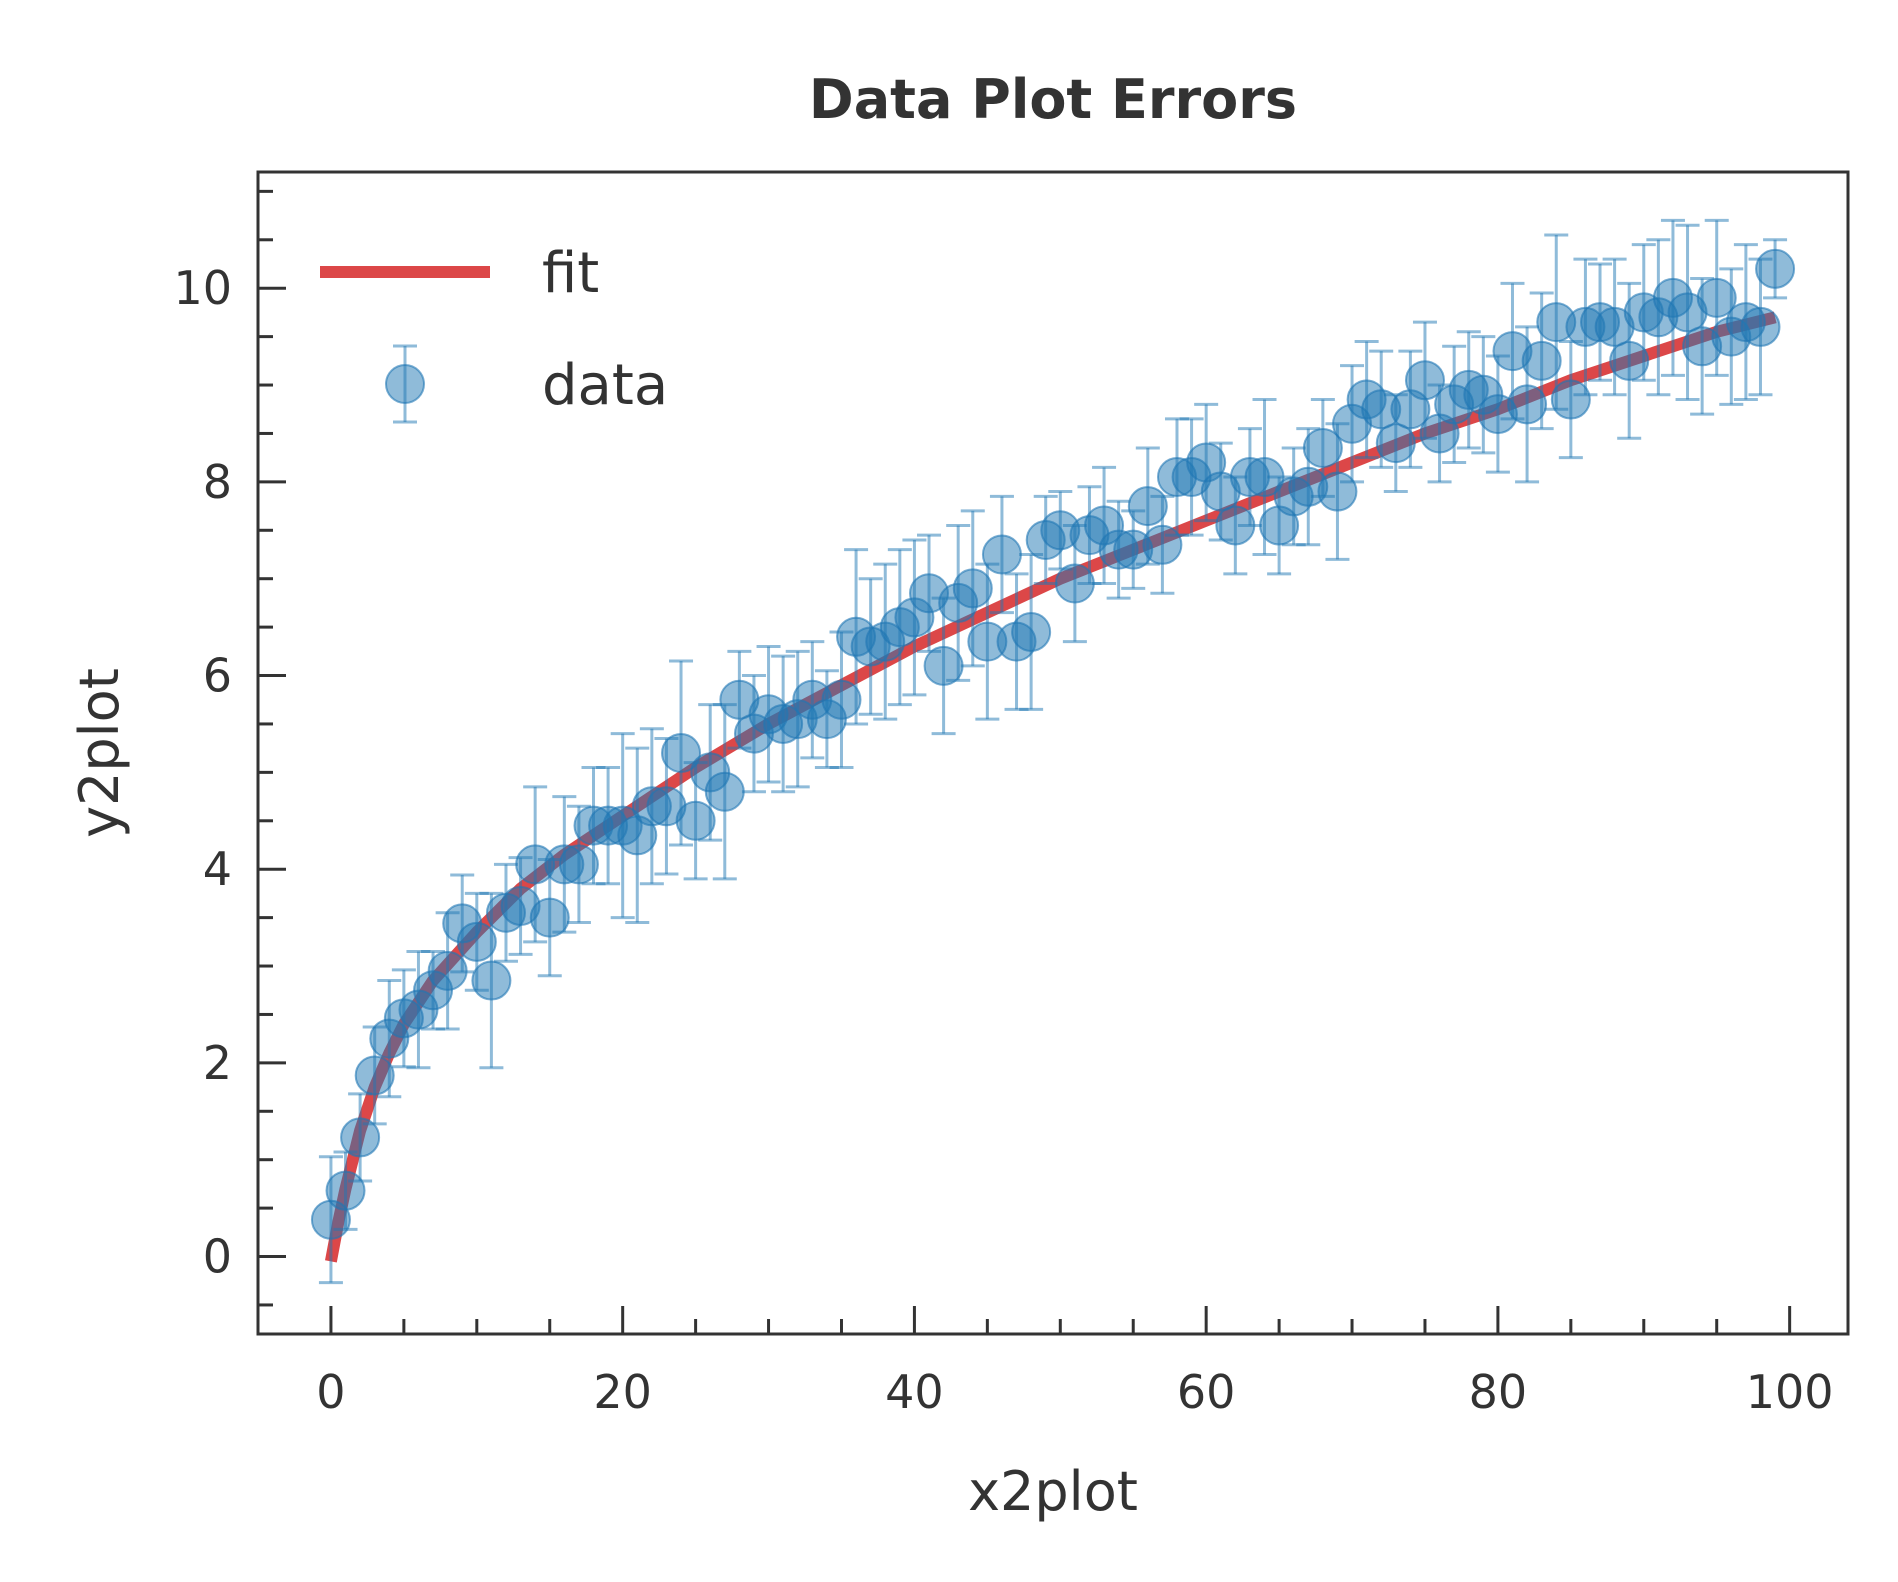 The height and width of the screenshot is (1582, 1898). I want to click on y-tick-label: 6, so click(217, 676).